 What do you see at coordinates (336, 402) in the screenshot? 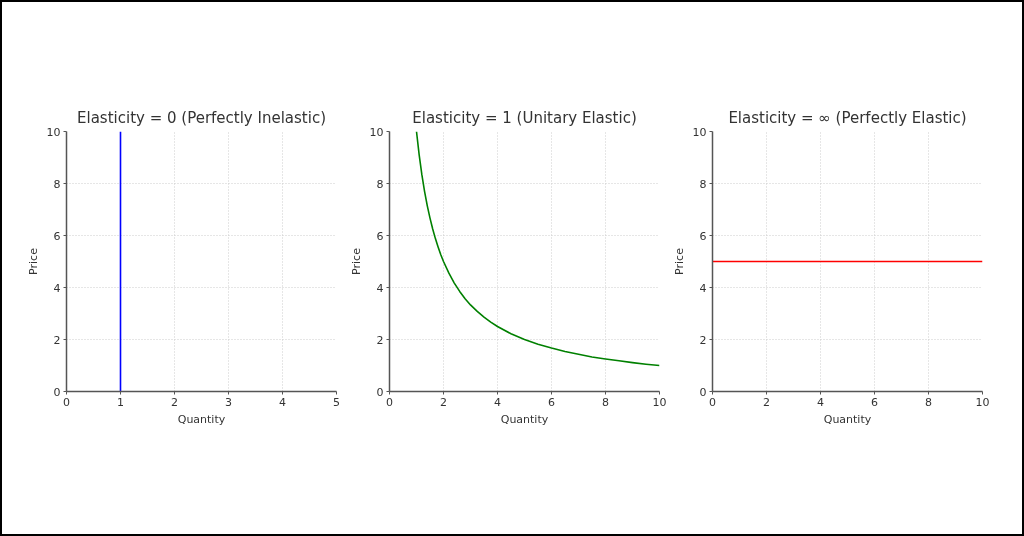
I see `x-tick-label: 5` at bounding box center [336, 402].